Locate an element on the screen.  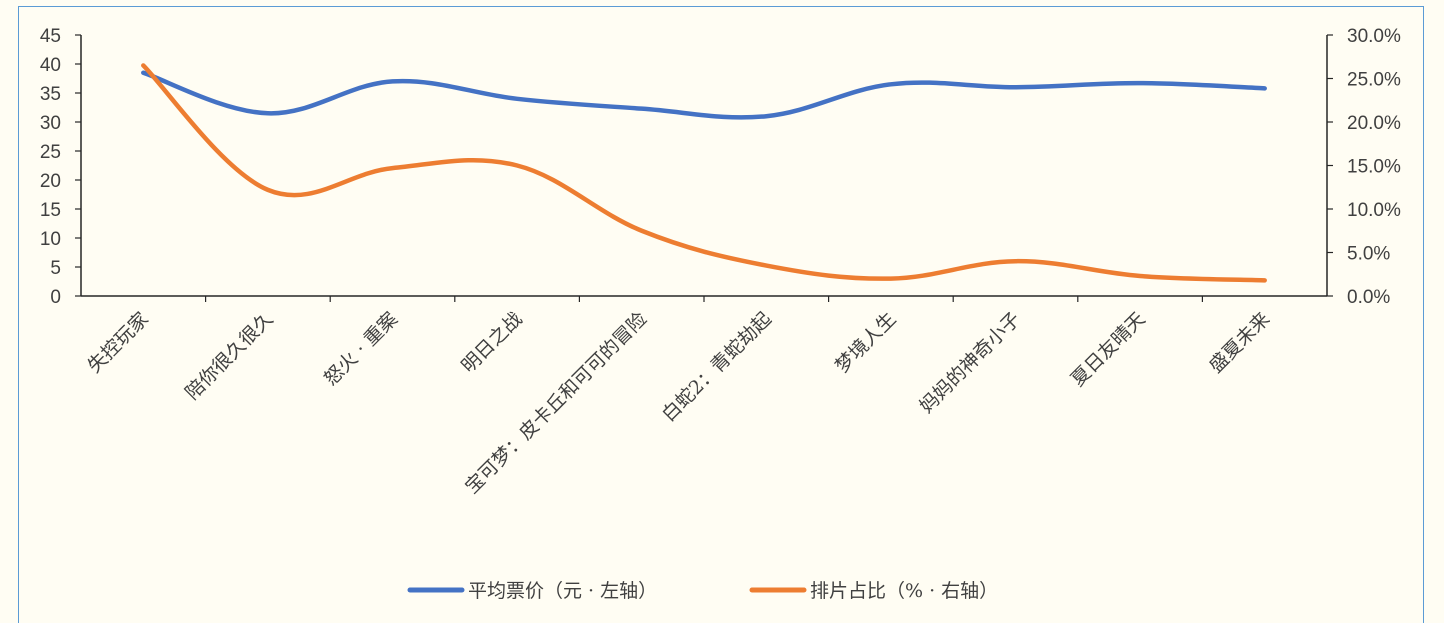
left-tick-label: 35 is located at coordinates (50, 94).